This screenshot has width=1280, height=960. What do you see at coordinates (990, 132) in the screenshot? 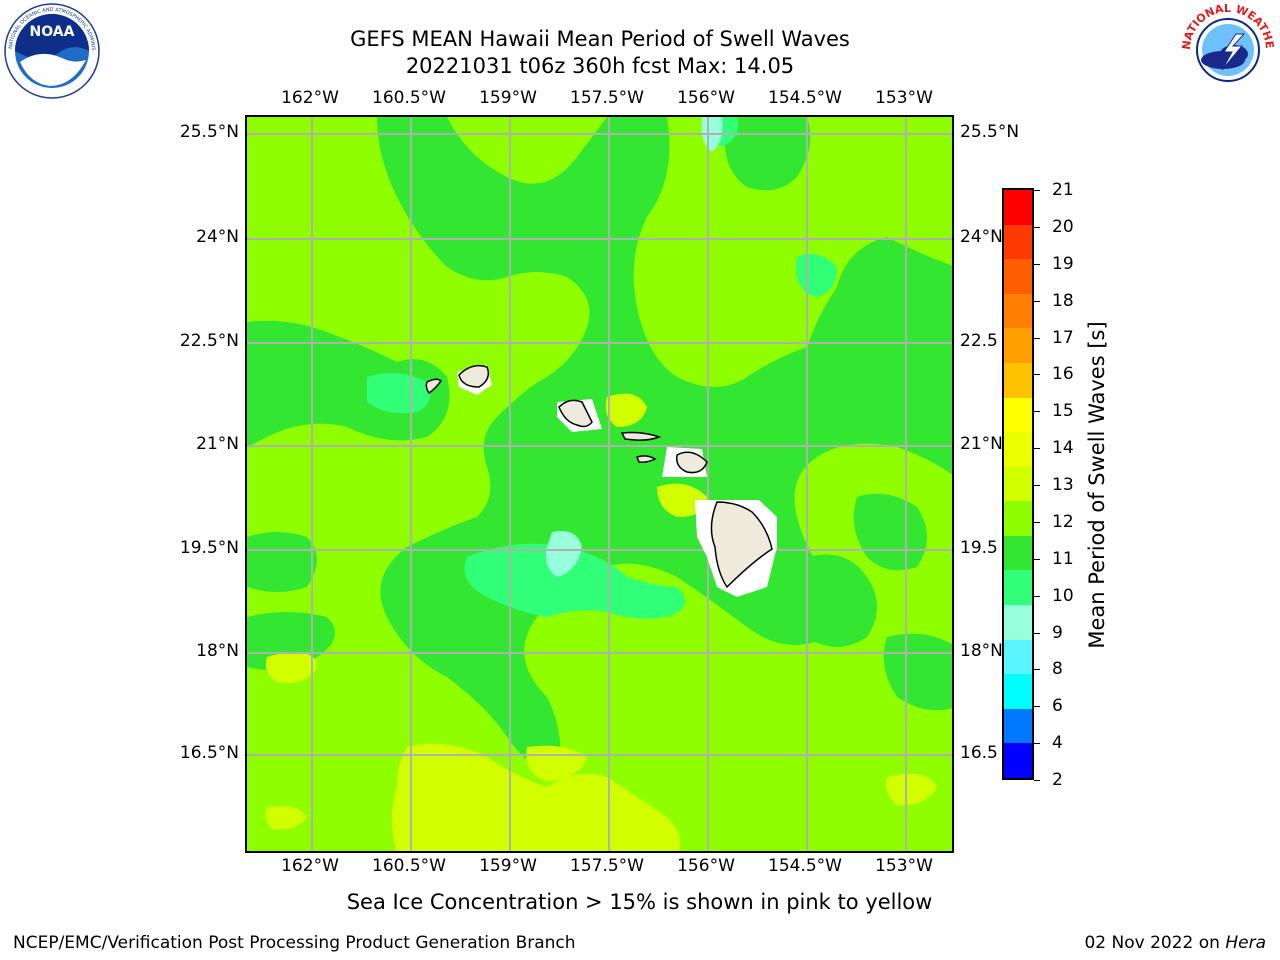
I see `lat-tick-right: 25.5°N` at bounding box center [990, 132].